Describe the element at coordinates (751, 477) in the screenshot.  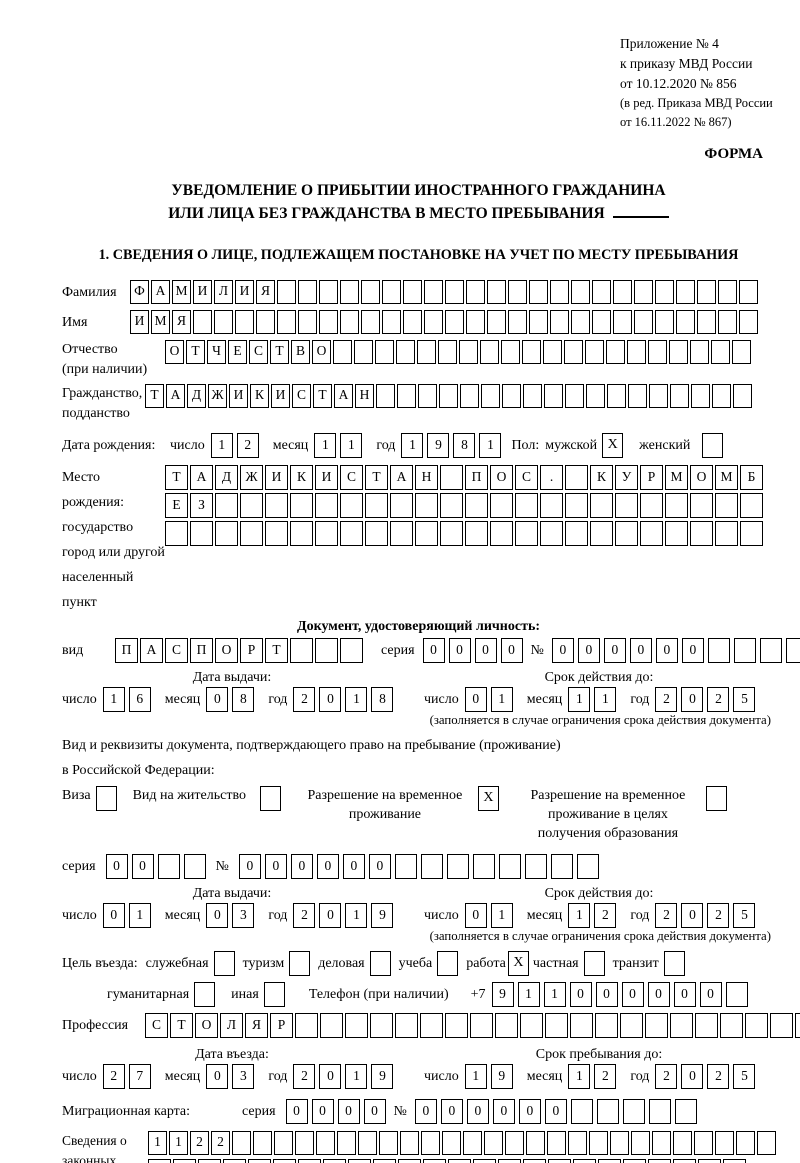
I see `char-cell: Б` at that location.